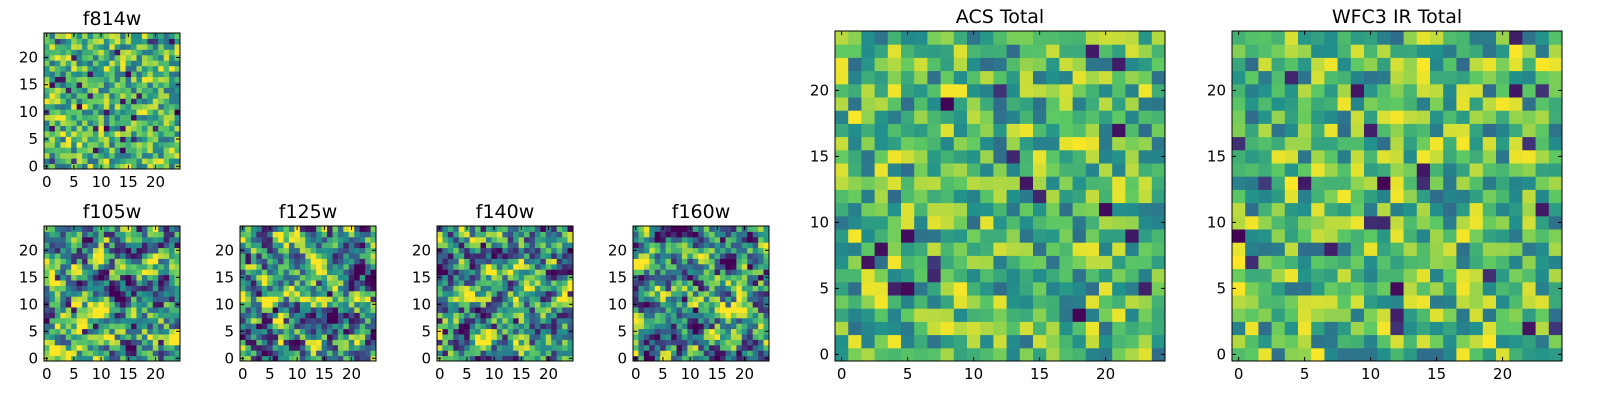 This screenshot has width=1600, height=400. What do you see at coordinates (701, 212) in the screenshot?
I see `panel-title: f160w` at bounding box center [701, 212].